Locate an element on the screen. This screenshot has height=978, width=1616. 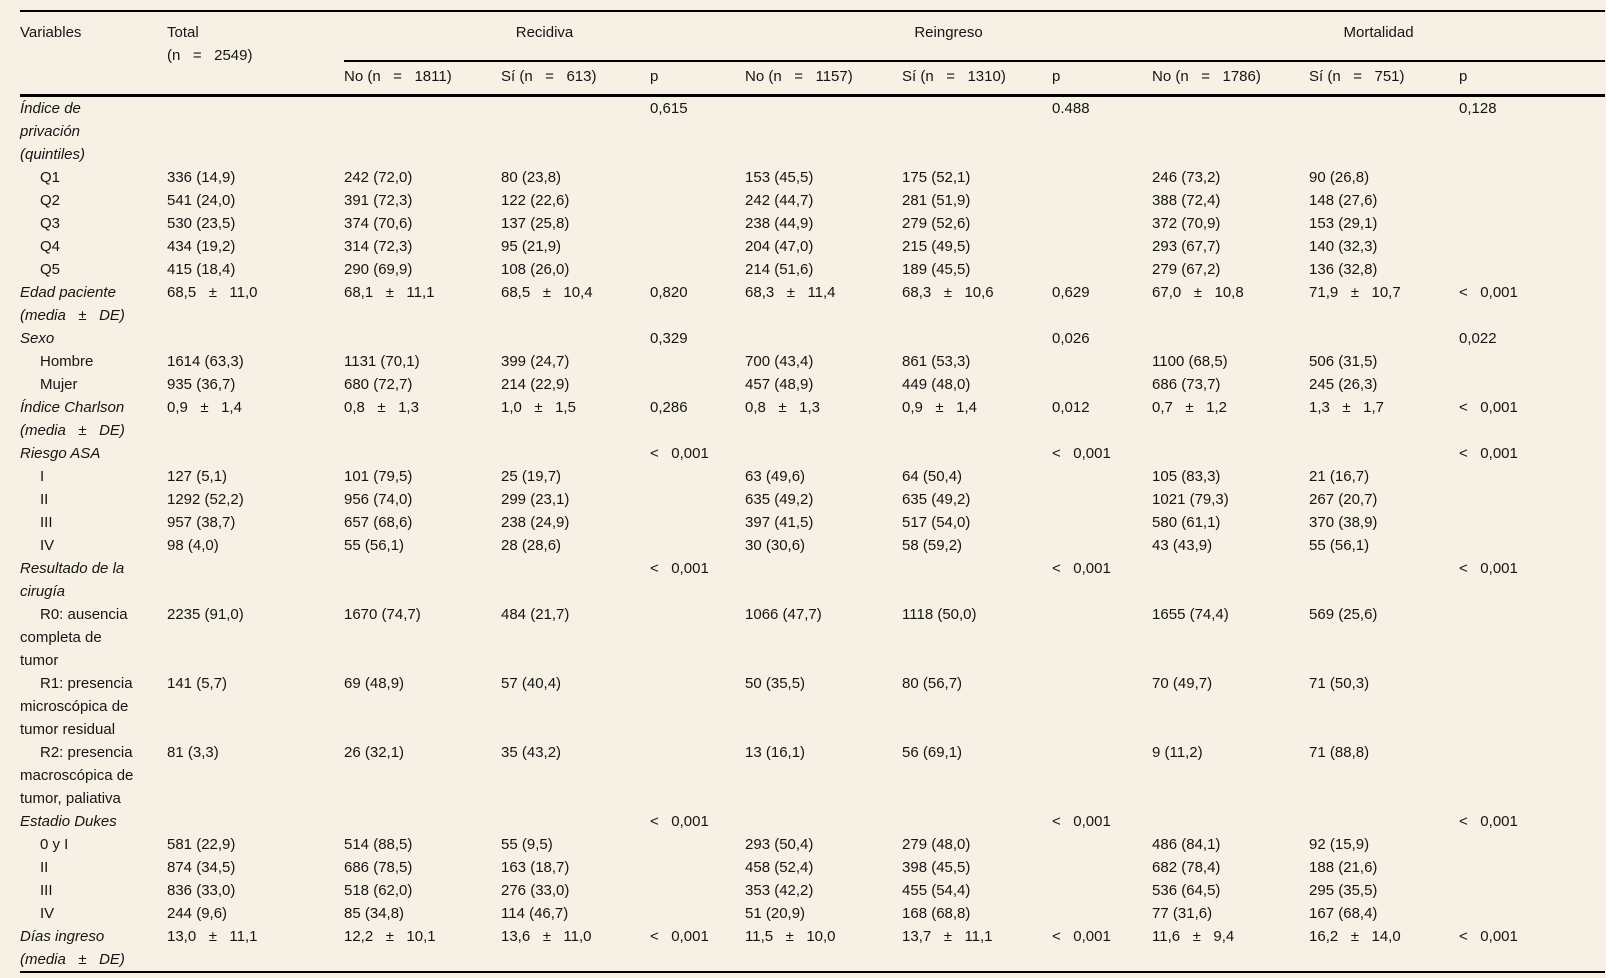
row-label: R0: ausencia completa de tumor is located at coordinates (74, 637).